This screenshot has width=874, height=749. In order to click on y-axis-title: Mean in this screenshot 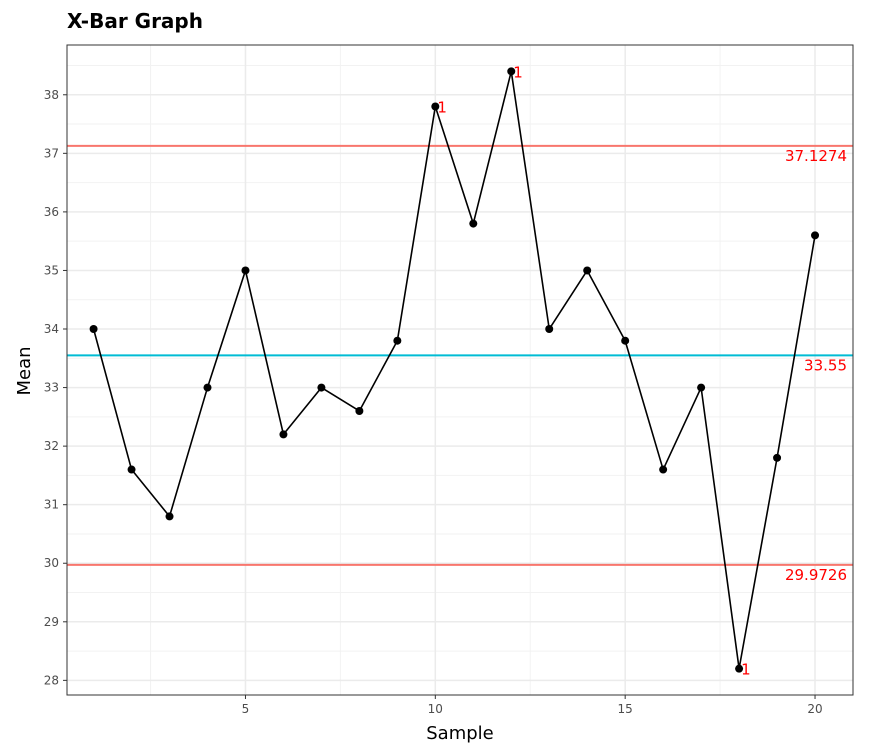, I will do `click(24, 370)`.